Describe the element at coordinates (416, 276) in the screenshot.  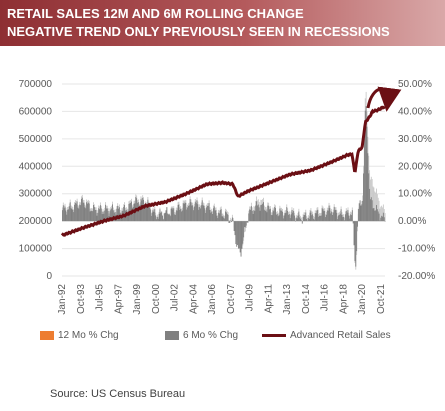
I see `right-axis-tick-label: -20.00%` at that location.